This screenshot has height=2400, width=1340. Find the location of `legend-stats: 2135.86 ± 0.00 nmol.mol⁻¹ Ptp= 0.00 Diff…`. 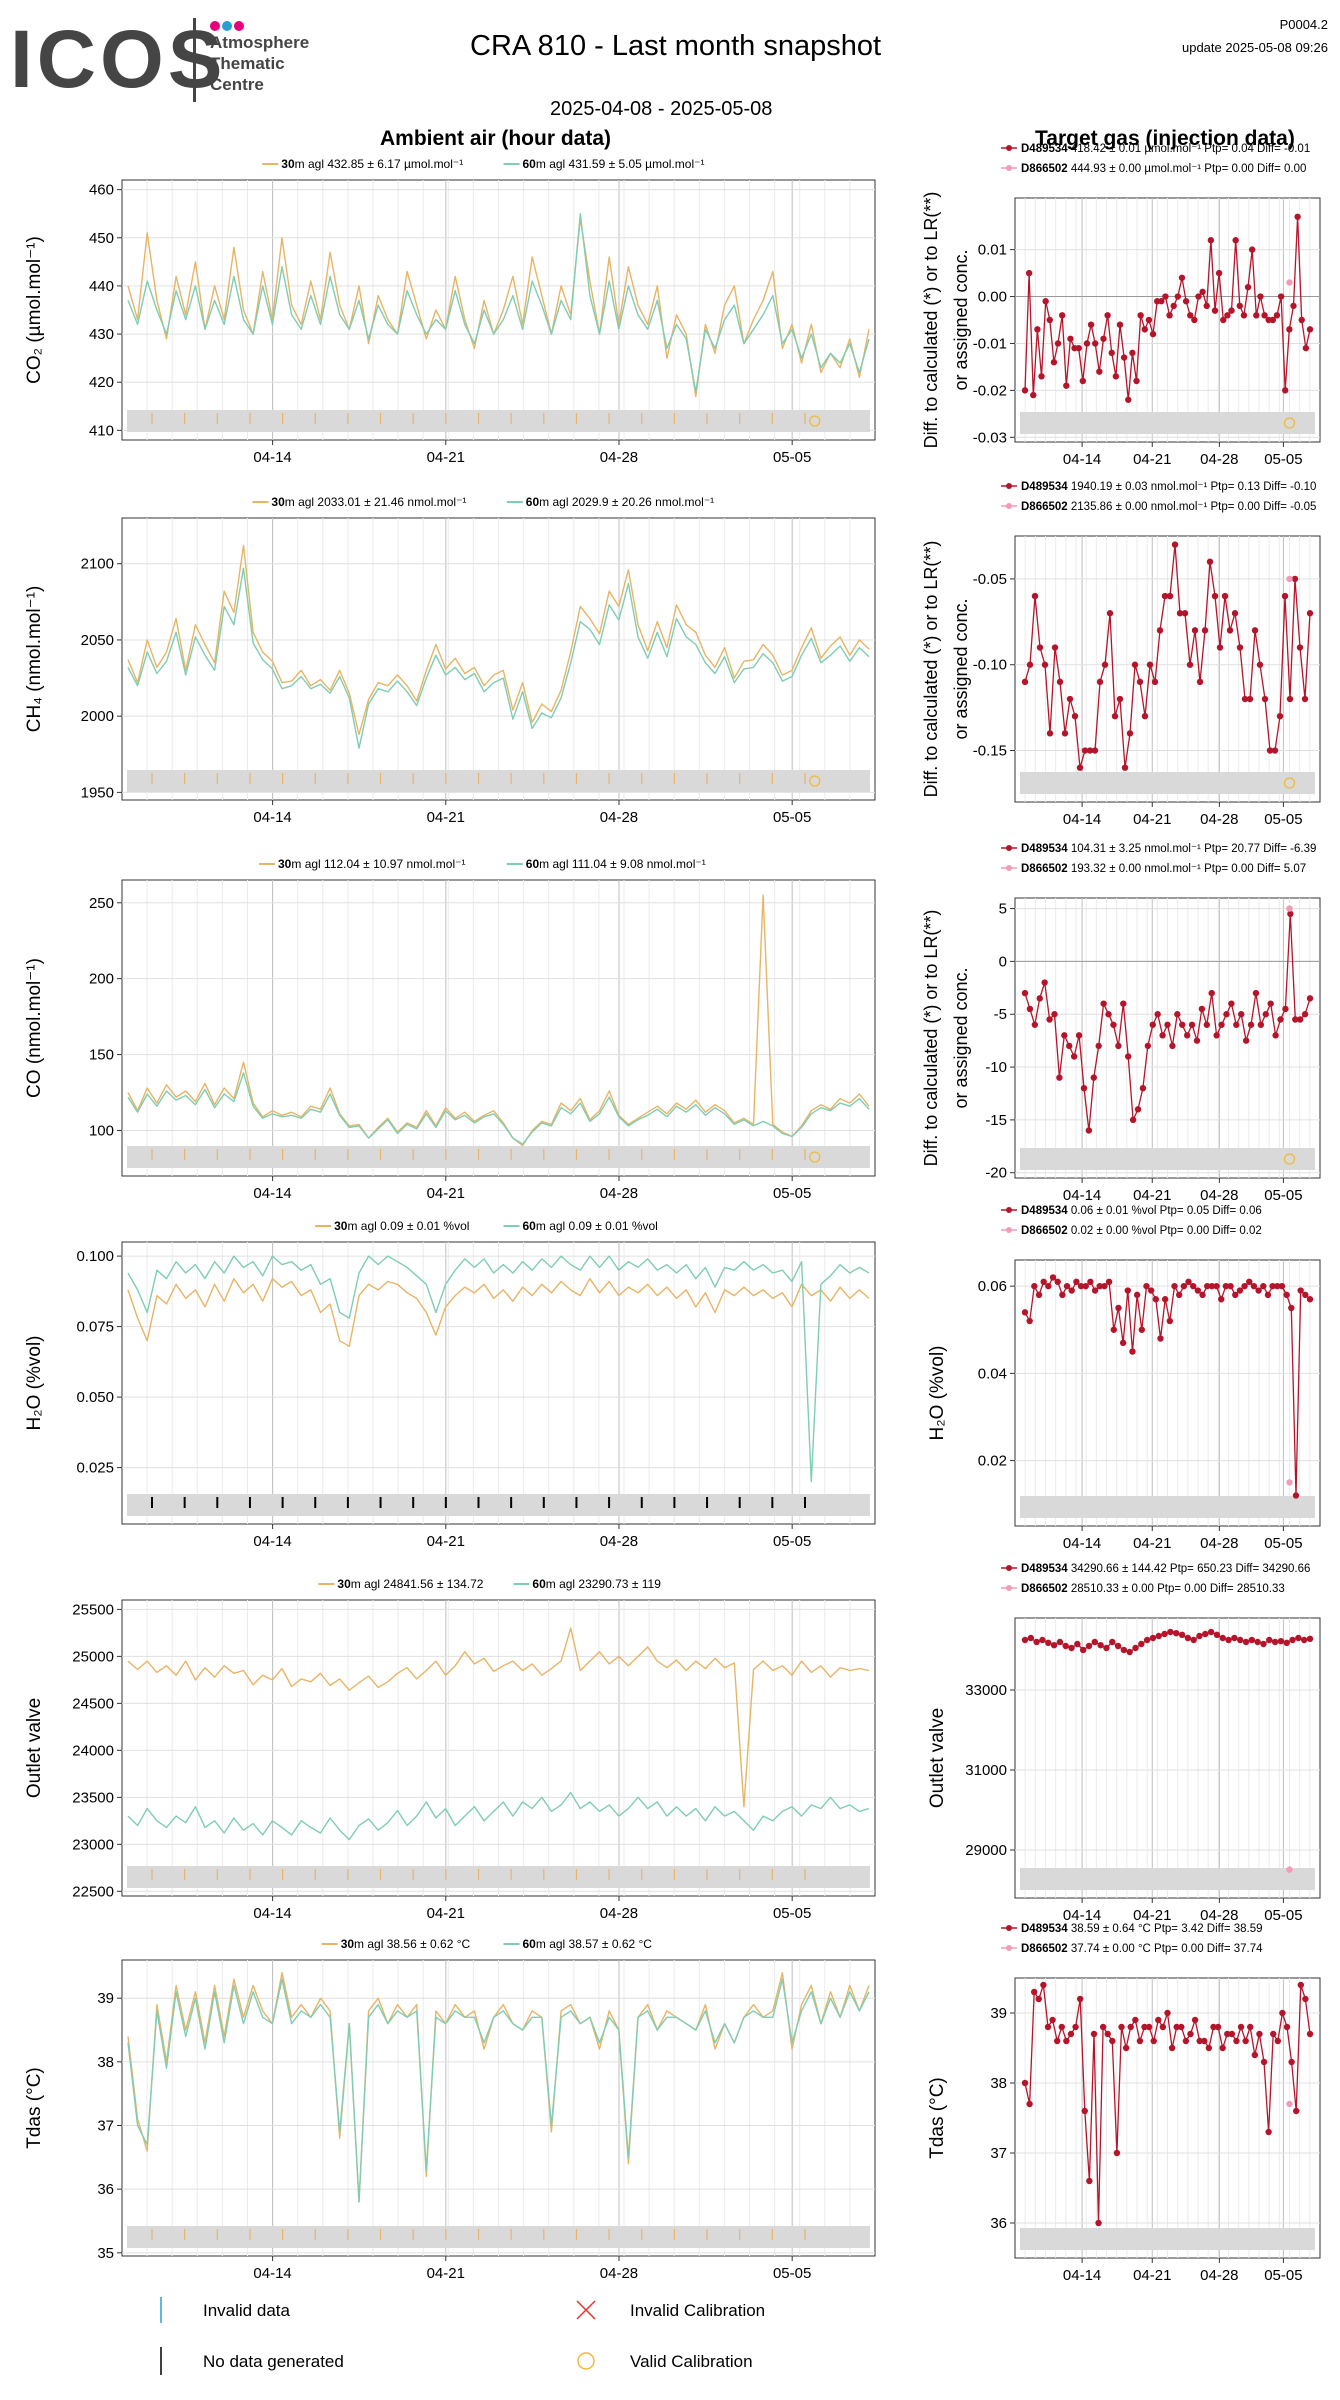

legend-stats: 2135.86 ± 0.00 nmol.mol⁻¹ Ptp= 0.00 Diff… is located at coordinates (1192, 507).